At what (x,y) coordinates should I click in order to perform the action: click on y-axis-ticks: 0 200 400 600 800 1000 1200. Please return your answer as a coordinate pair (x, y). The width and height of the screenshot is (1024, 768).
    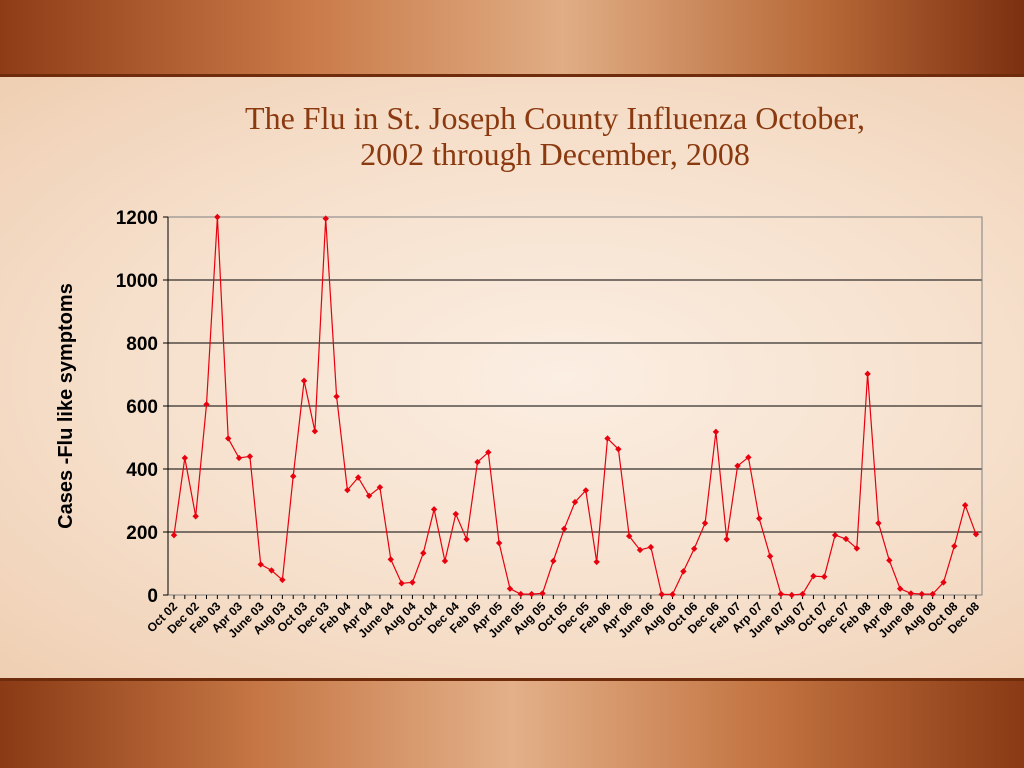
    Looking at the image, I should click on (142, 407).